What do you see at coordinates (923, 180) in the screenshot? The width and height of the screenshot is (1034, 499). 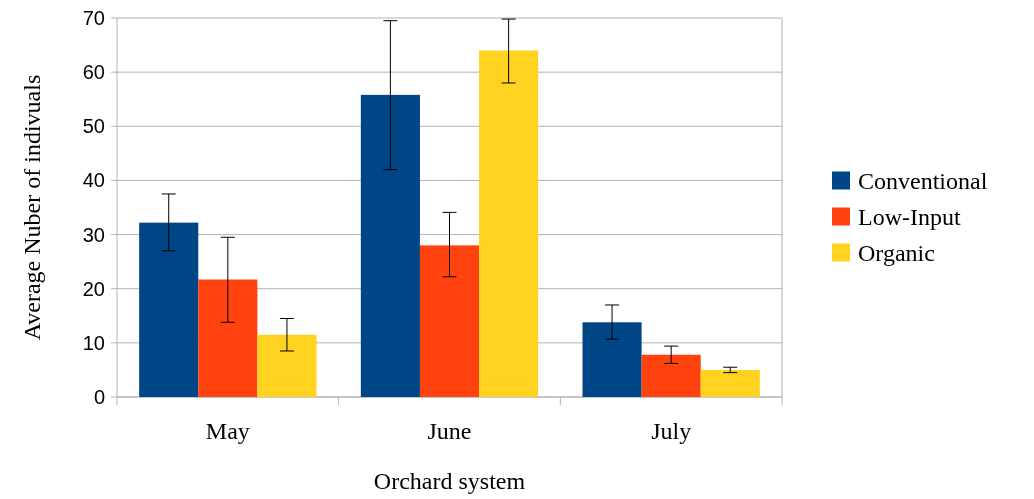 I see `legend-label: Conventional` at bounding box center [923, 180].